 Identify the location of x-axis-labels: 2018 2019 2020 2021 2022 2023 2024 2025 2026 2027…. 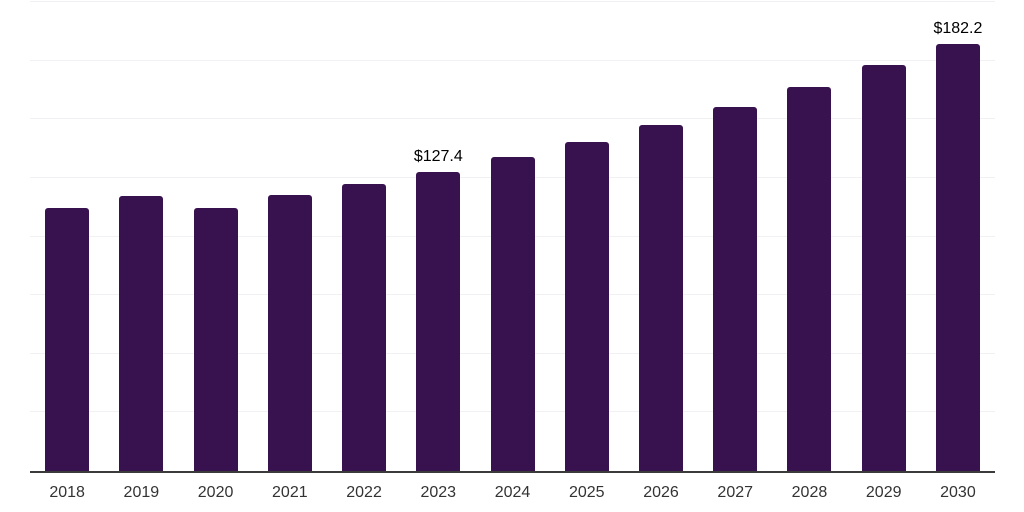
(512, 492).